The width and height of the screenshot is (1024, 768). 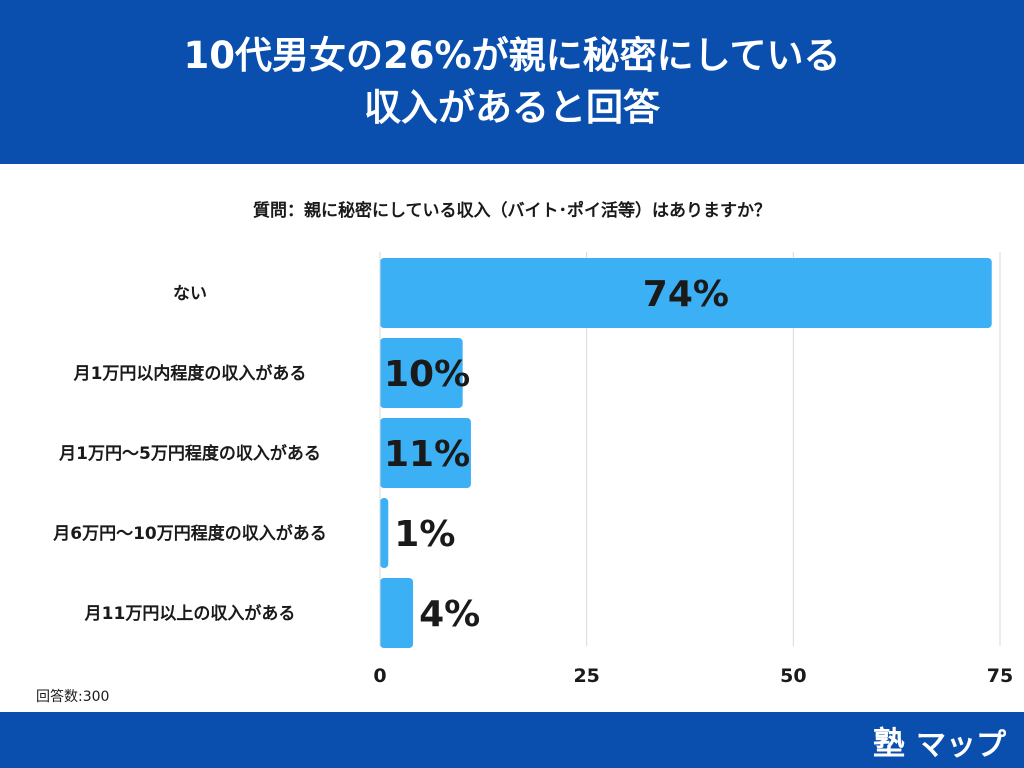 I want to click on chart-question: 質問：親に秘密にしている収入（バイト･ポイ活等）はありますか？, so click(x=512, y=211).